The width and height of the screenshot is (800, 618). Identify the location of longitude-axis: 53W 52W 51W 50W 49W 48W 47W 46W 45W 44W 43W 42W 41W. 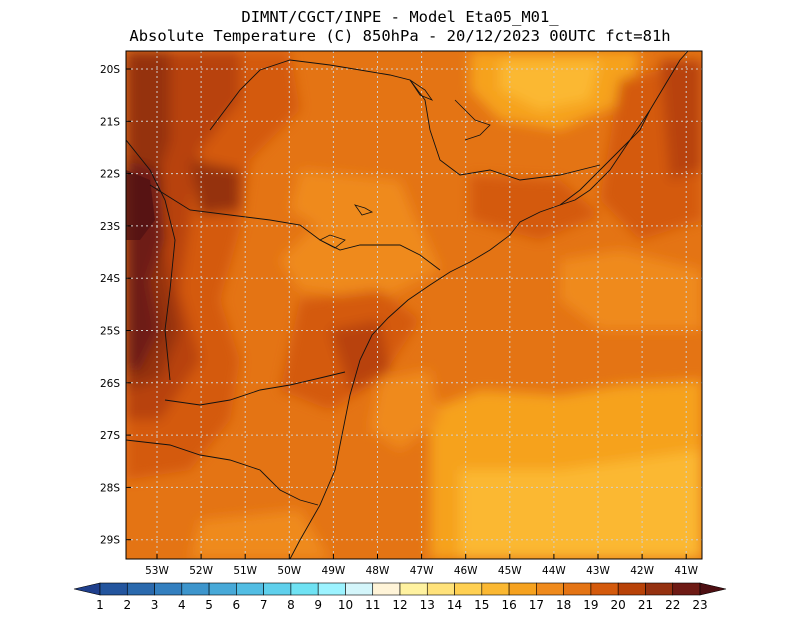
(422, 565).